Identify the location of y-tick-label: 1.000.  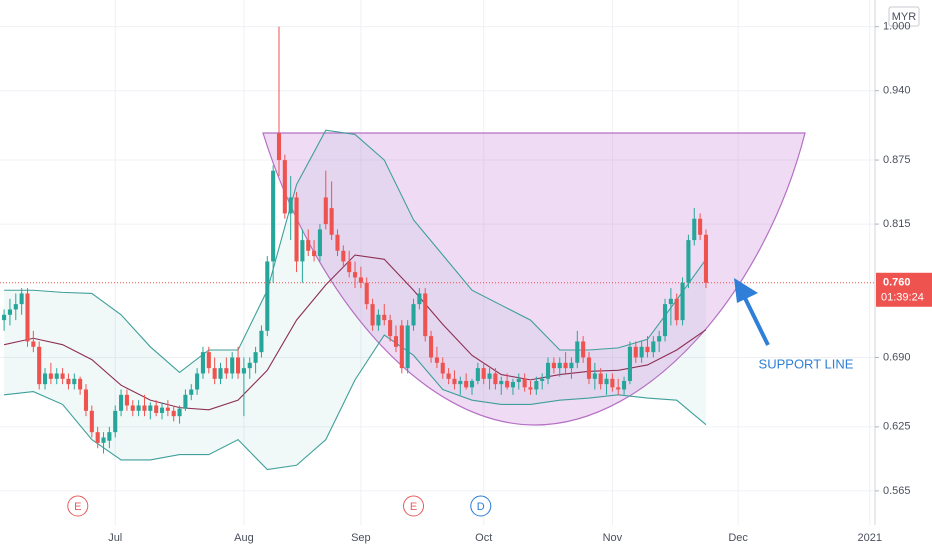
(897, 27).